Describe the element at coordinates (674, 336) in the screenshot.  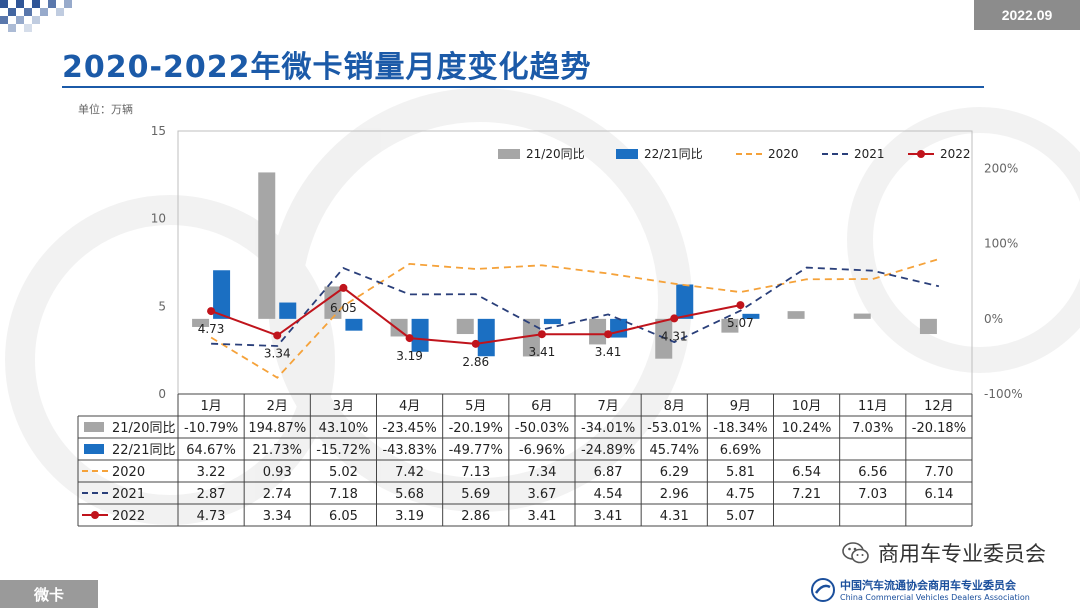
I see `data-label-2022: 4.31` at that location.